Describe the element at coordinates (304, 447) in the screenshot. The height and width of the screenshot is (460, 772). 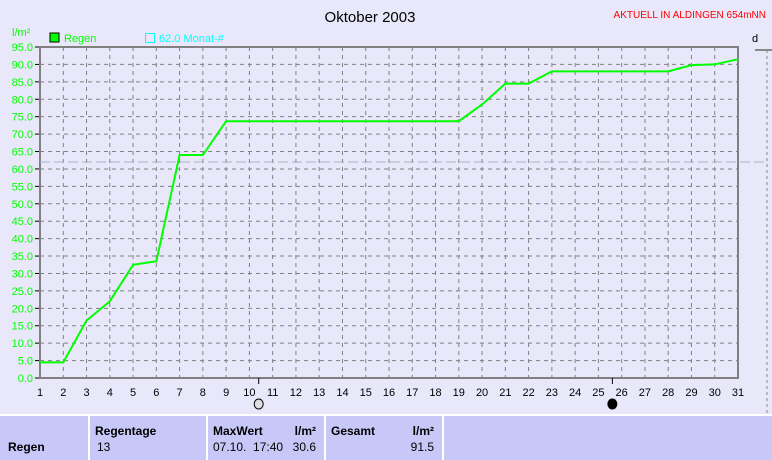
I see `maxwert-value: 30.6` at that location.